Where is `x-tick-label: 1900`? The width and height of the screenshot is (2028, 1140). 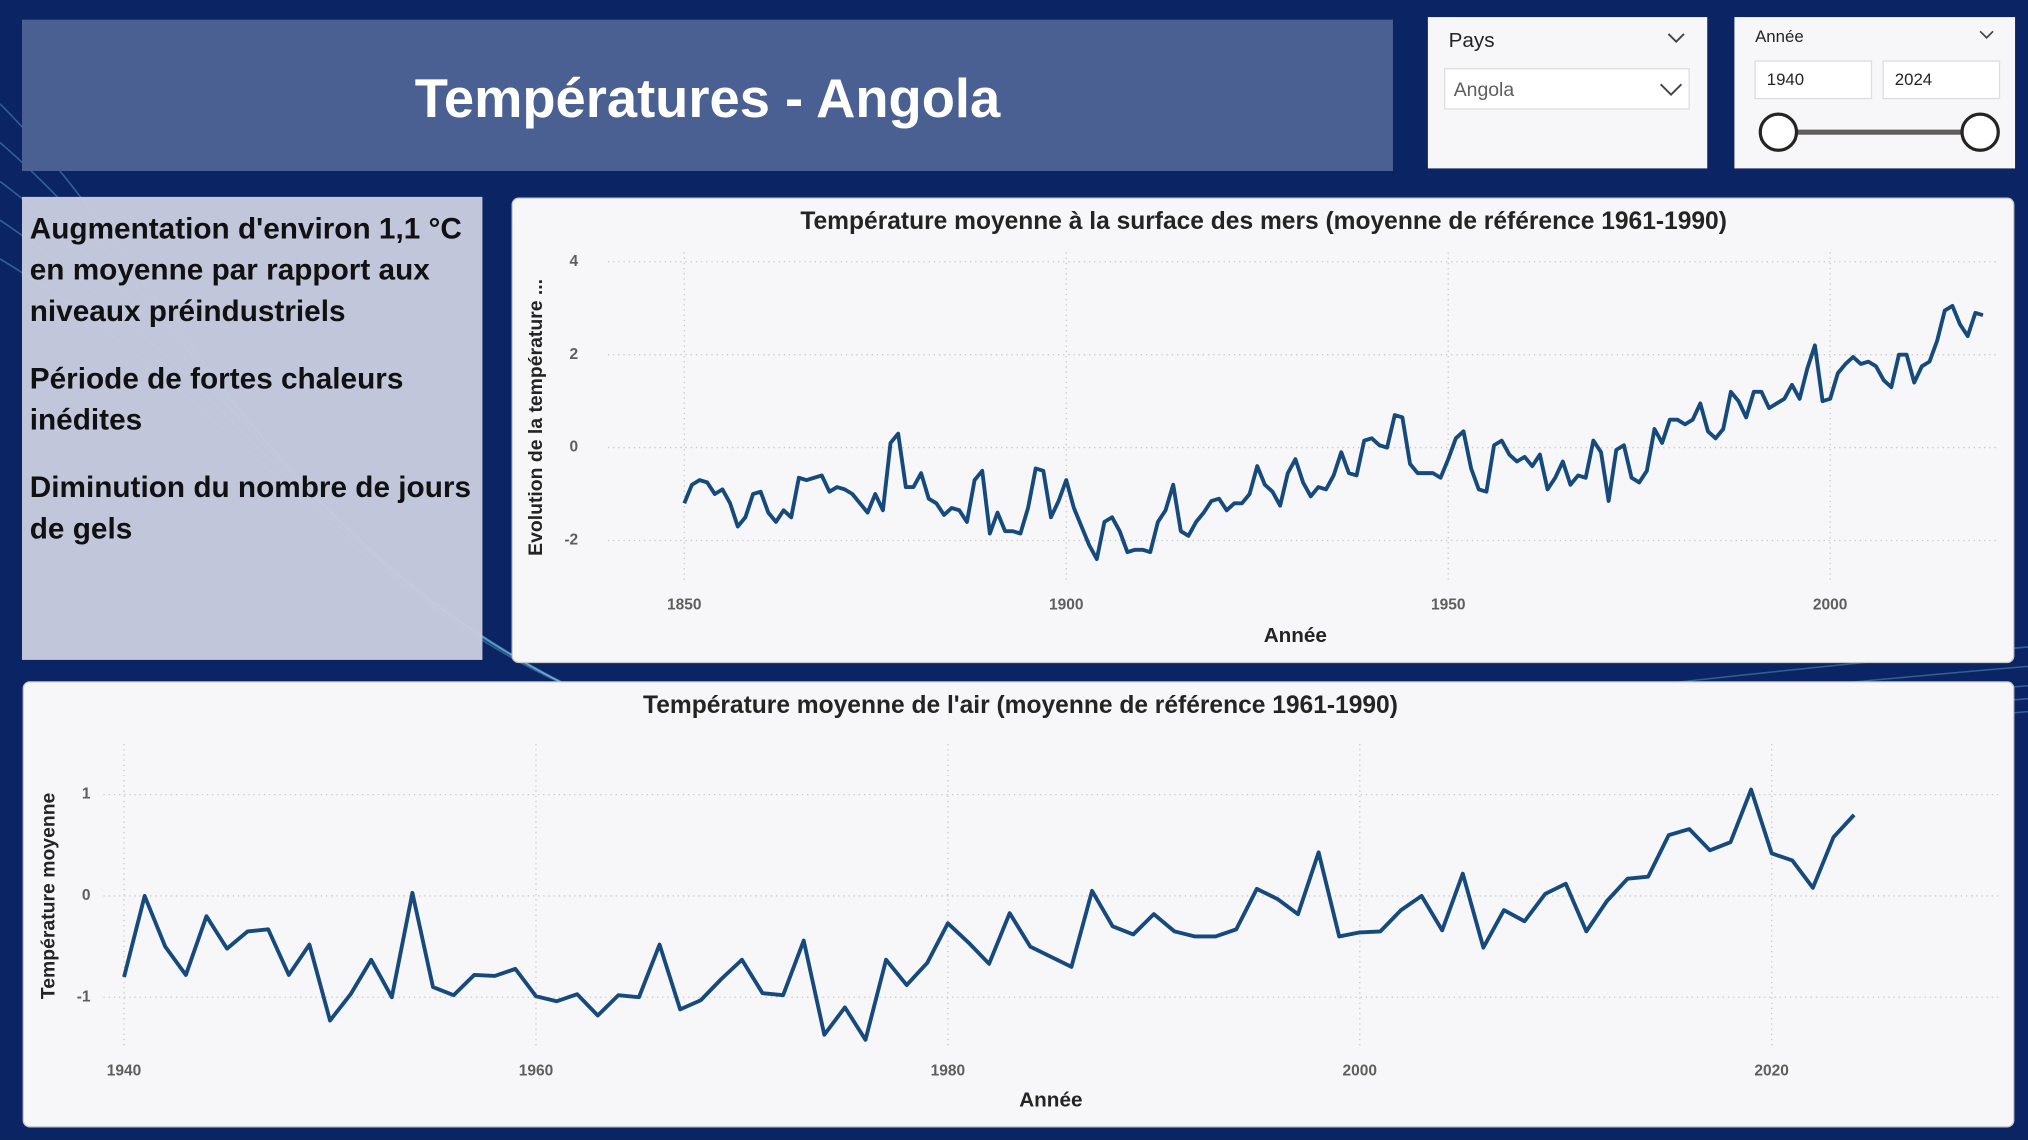 x-tick-label: 1900 is located at coordinates (1066, 605).